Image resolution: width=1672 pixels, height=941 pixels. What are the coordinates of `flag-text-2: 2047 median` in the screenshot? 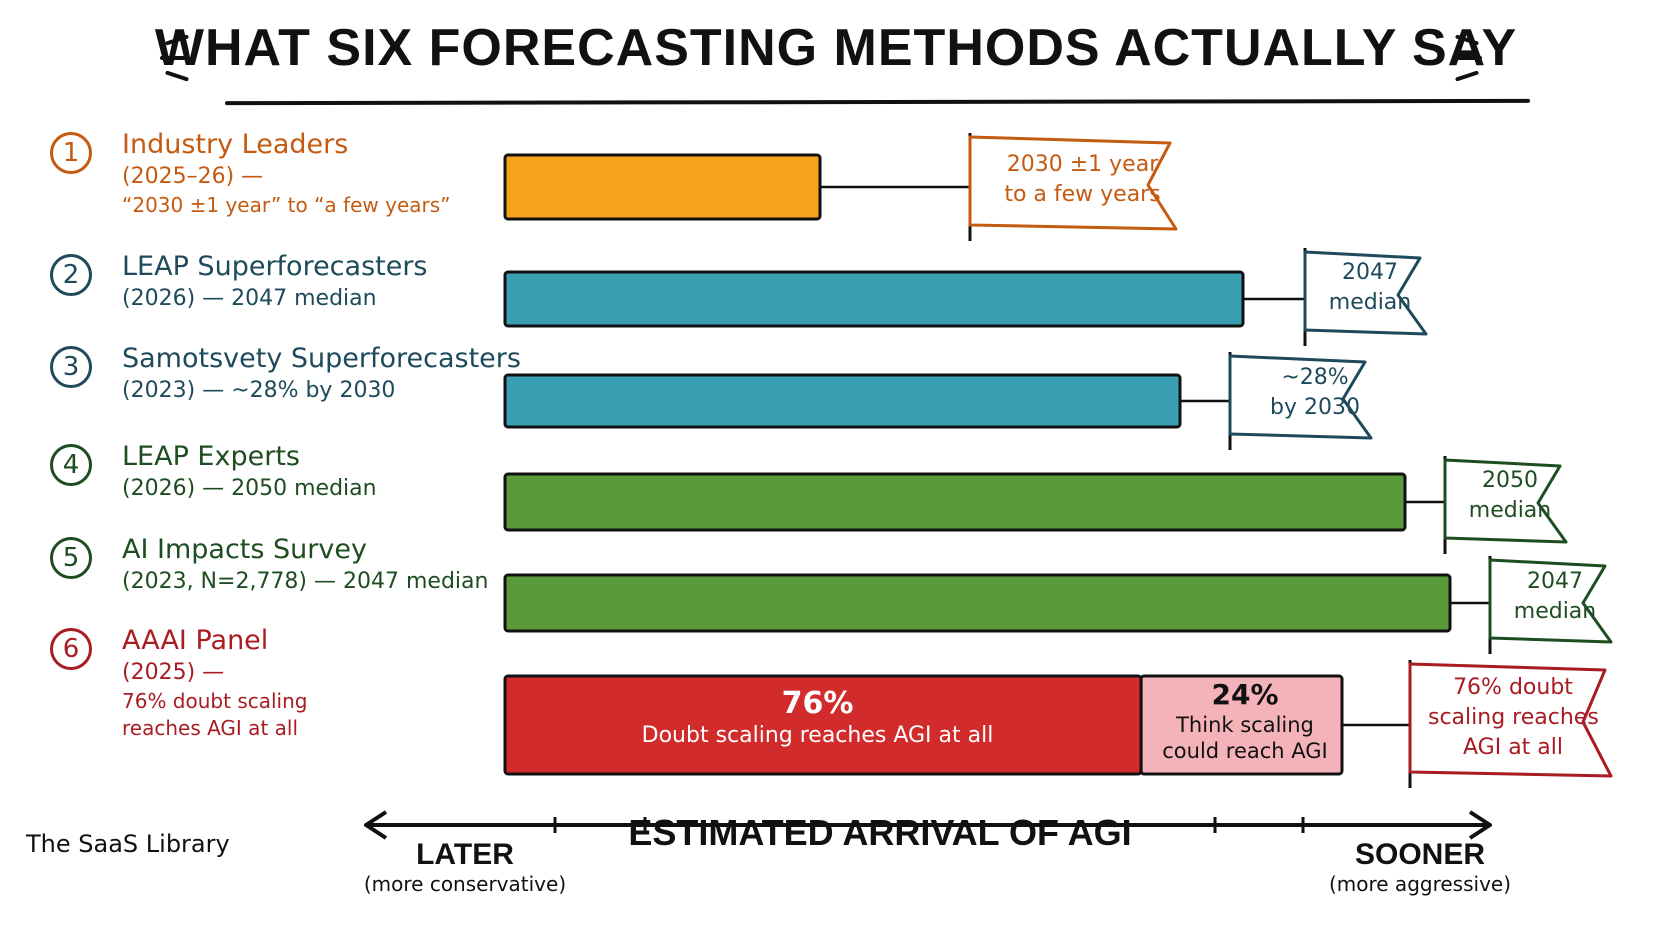 It's located at (1370, 287).